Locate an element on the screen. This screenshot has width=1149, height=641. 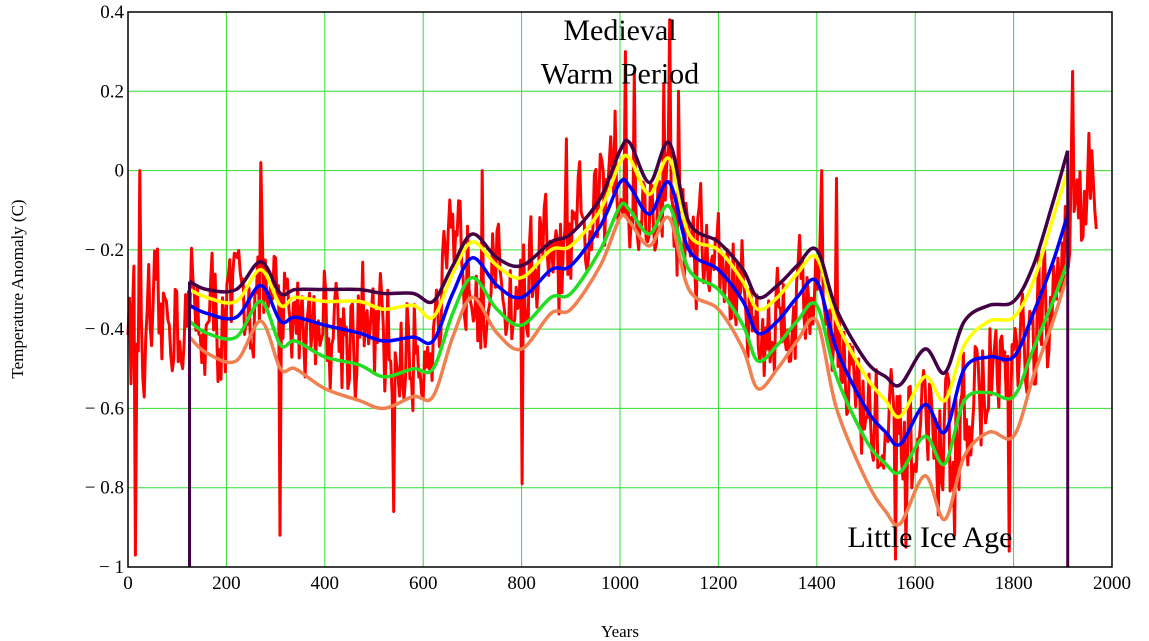
x-tick-label: 2000 is located at coordinates (1112, 583).